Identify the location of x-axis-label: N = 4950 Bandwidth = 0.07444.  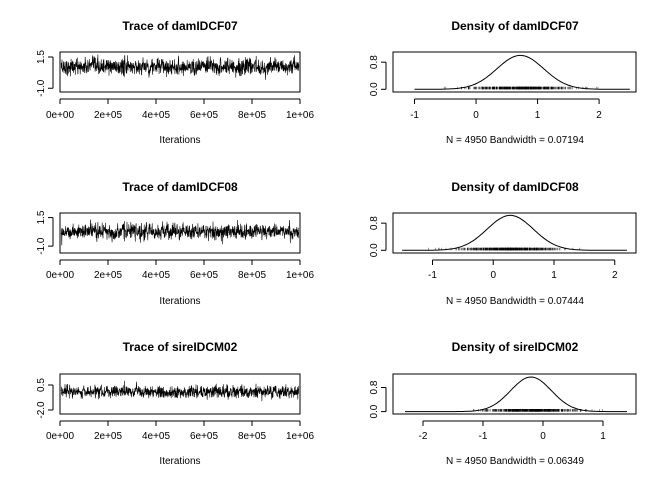
(515, 301).